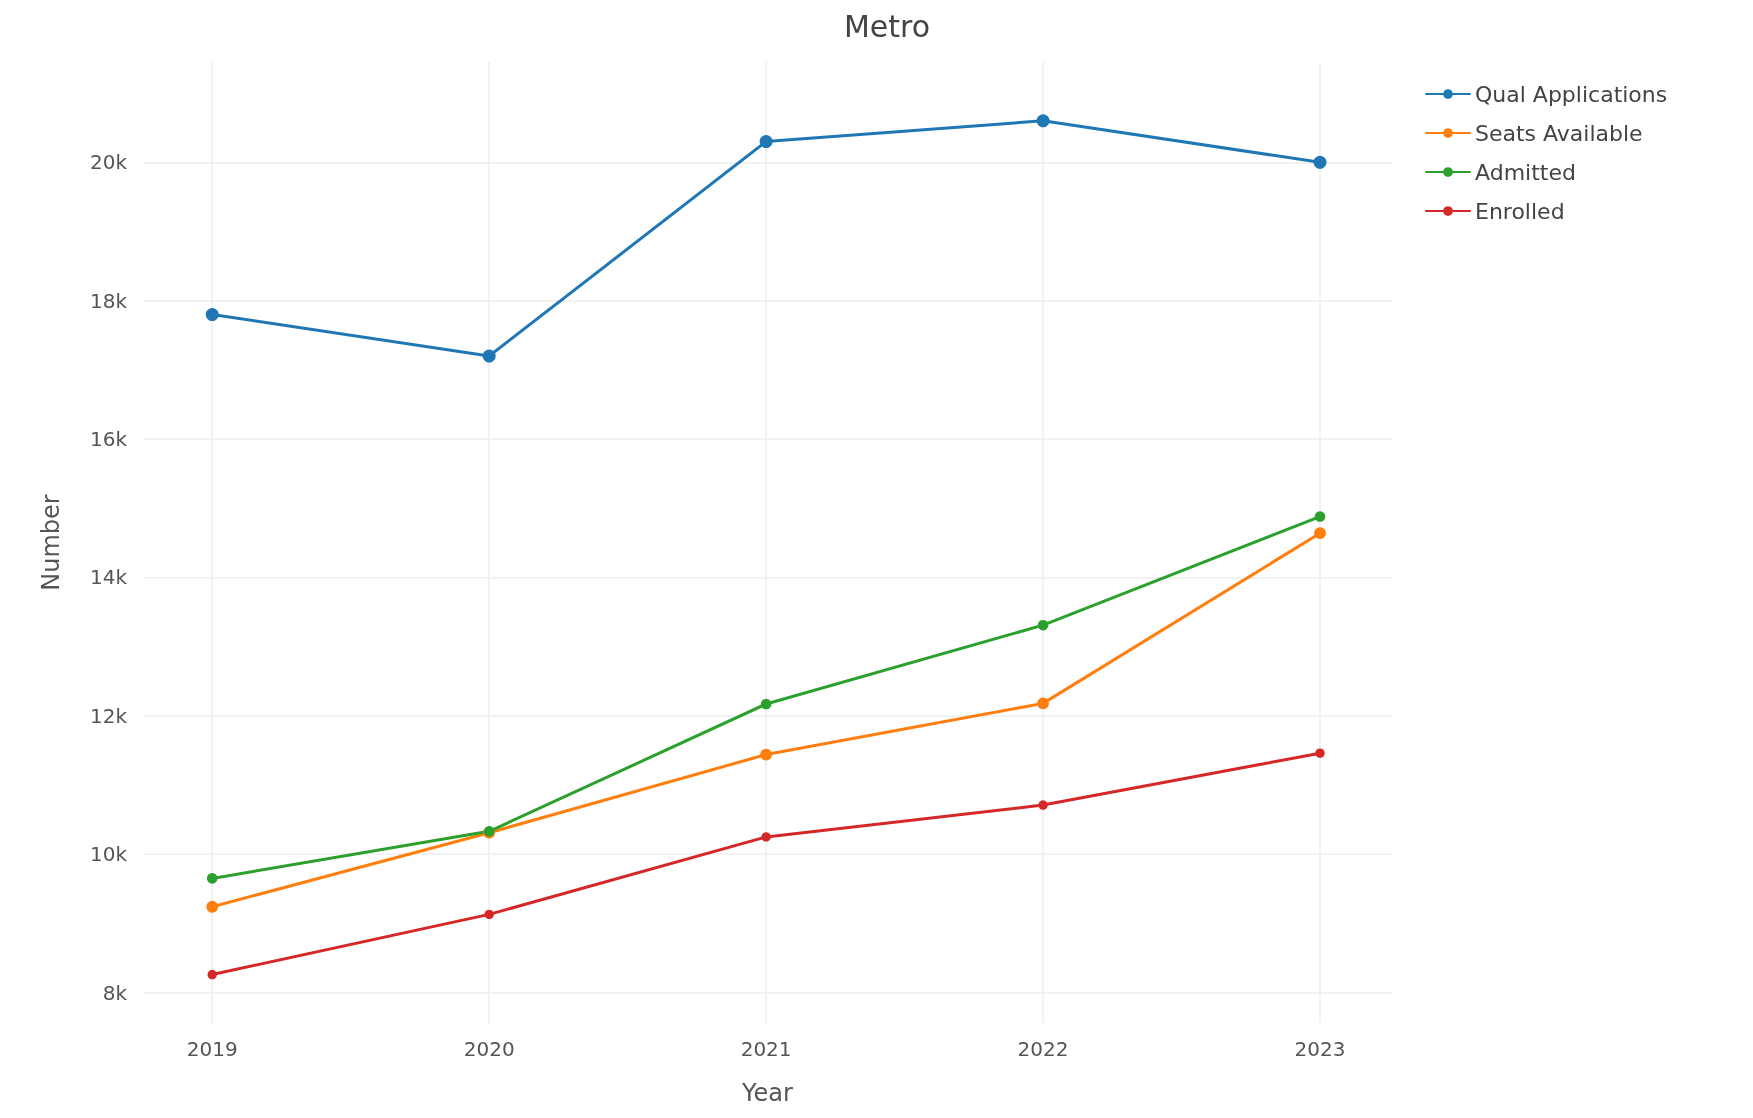 This screenshot has width=1753, height=1118. What do you see at coordinates (108, 300) in the screenshot?
I see `y-tick-label: 18k` at bounding box center [108, 300].